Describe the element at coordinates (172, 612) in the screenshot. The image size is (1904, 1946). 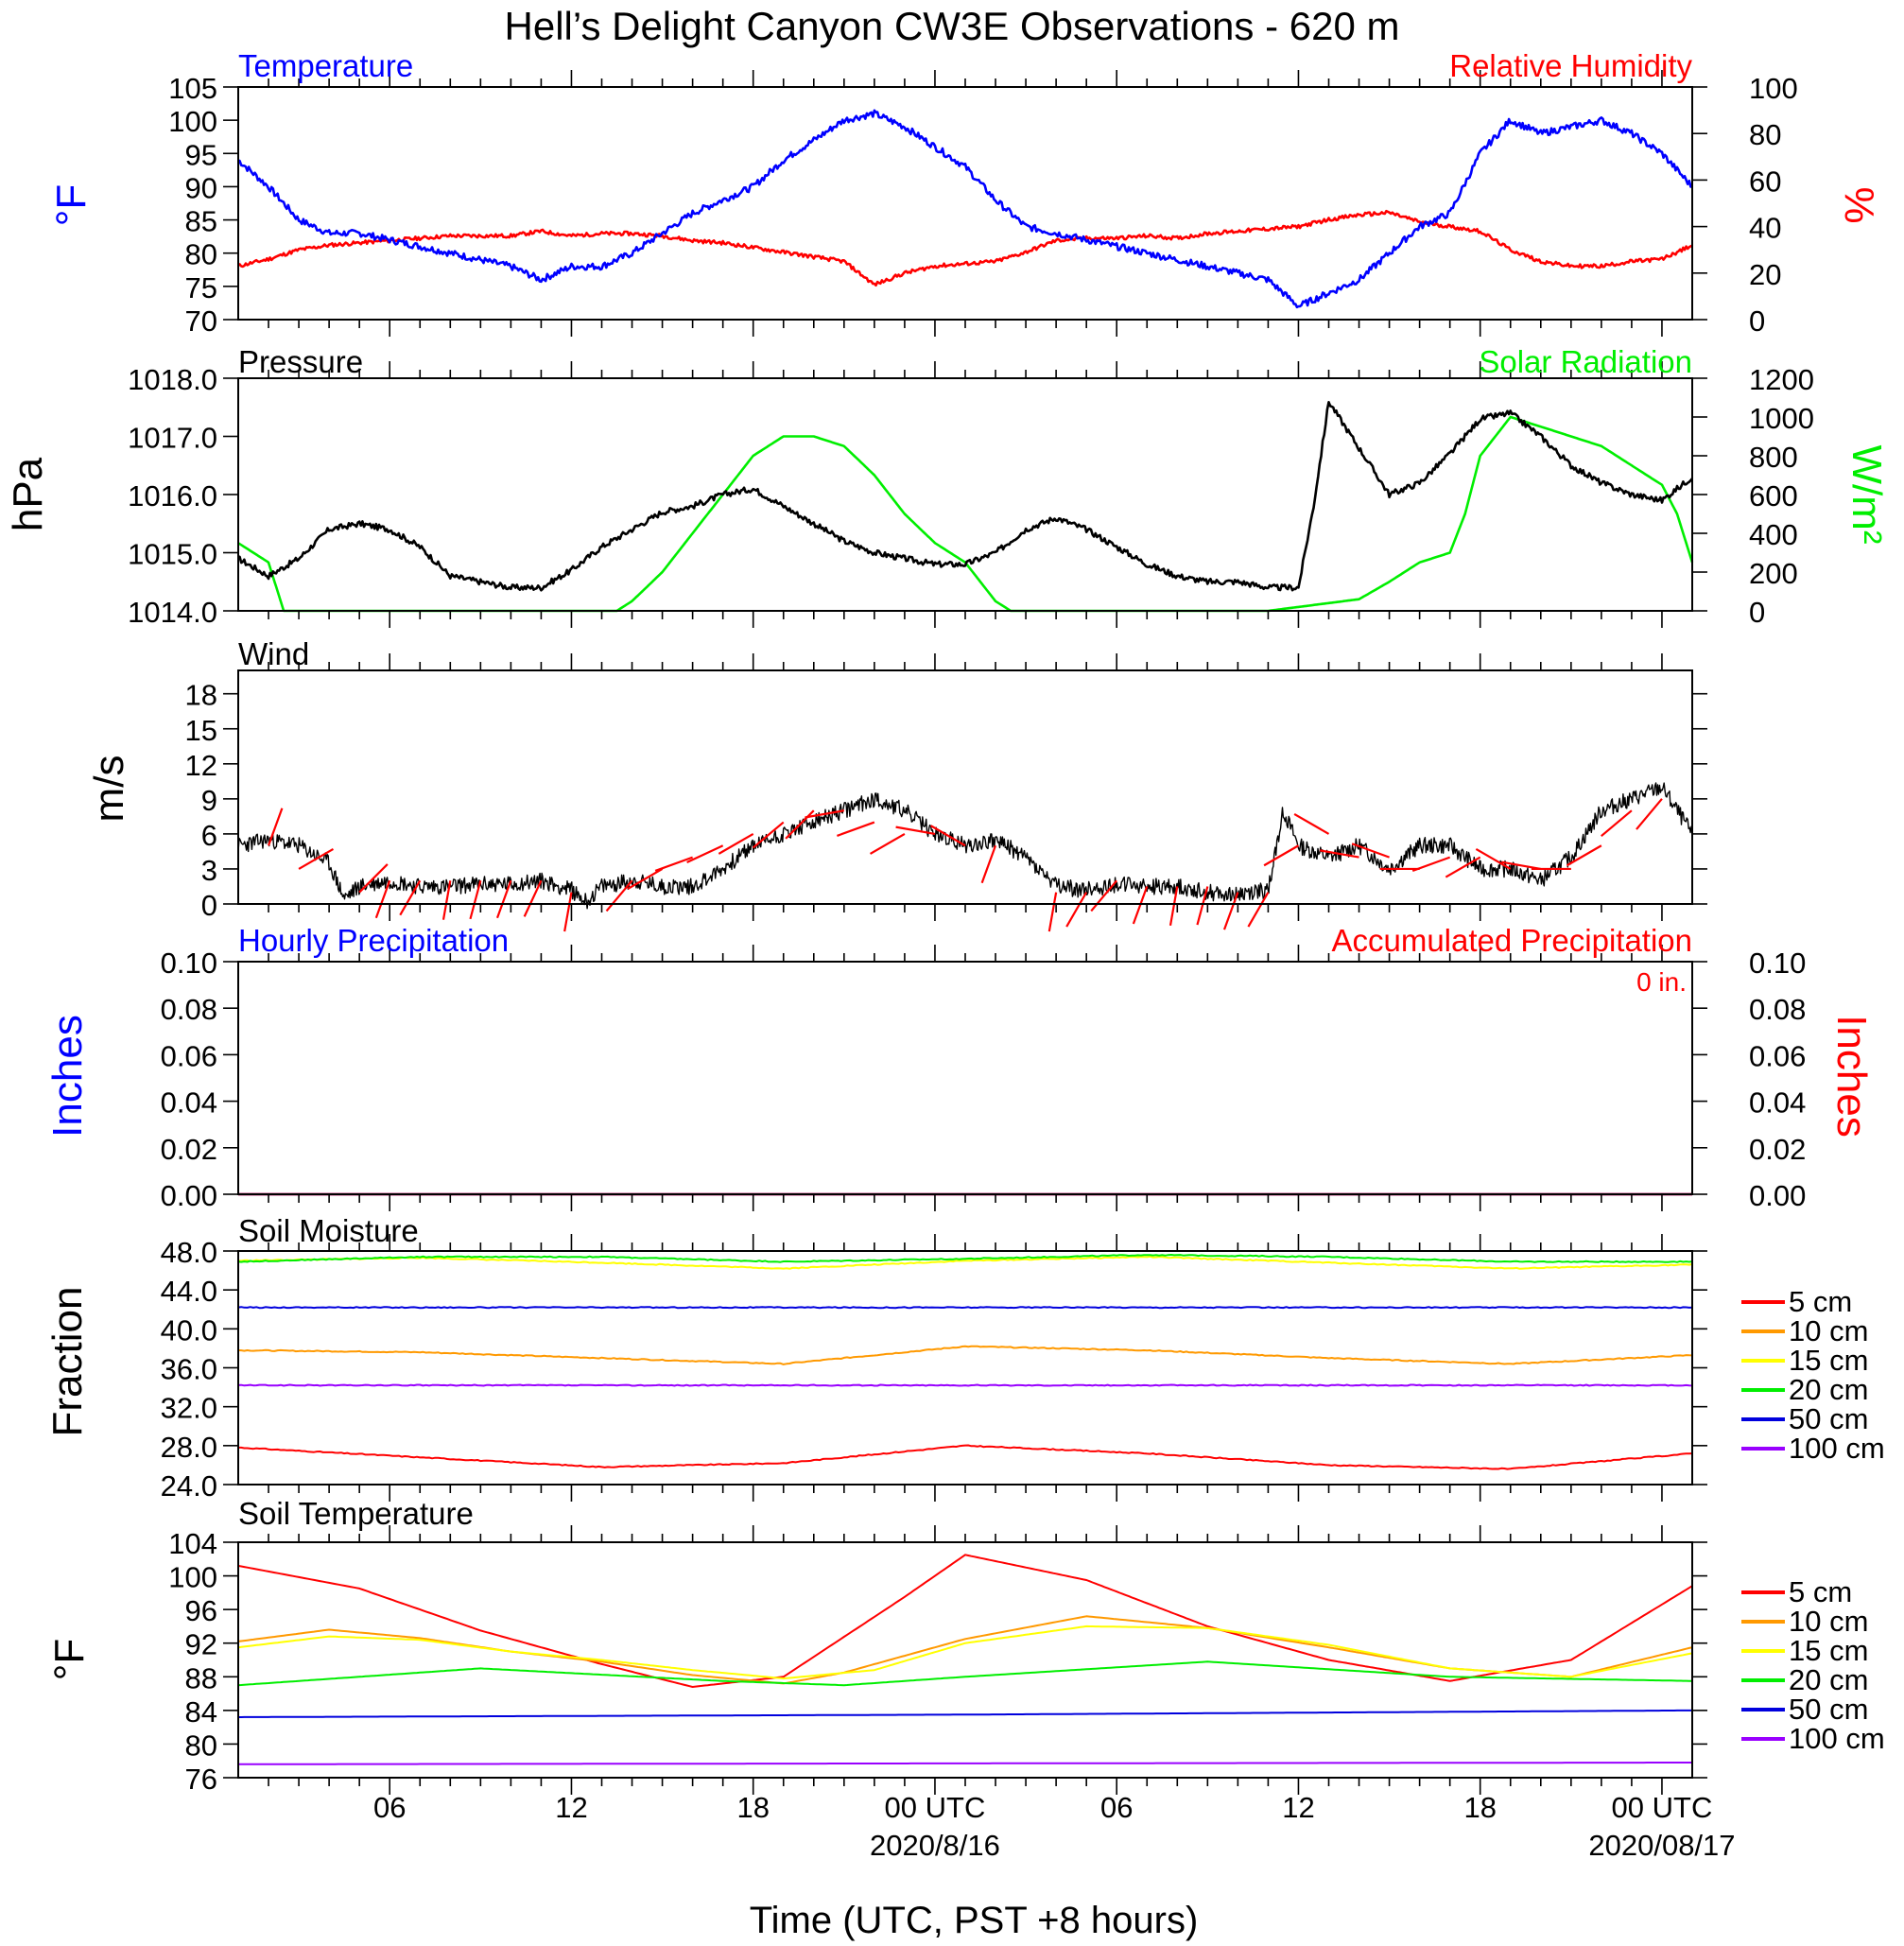
I see `y-tick-label: 1014.0` at that location.